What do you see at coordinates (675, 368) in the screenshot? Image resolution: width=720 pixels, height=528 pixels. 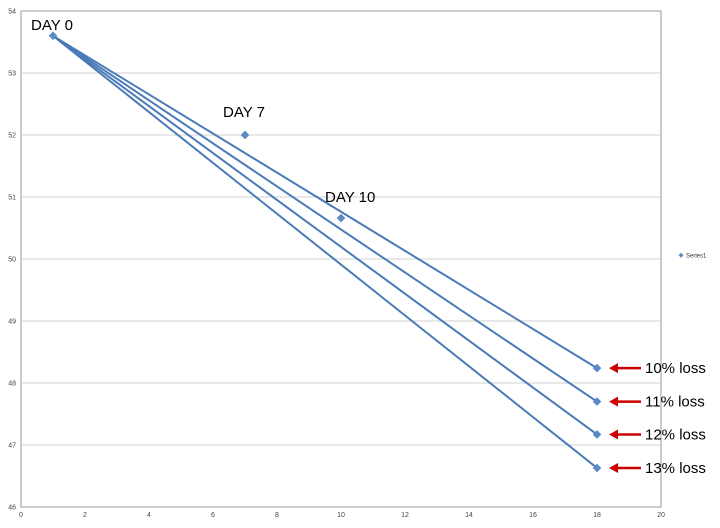 I see `loss-annotation: 10% loss` at bounding box center [675, 368].